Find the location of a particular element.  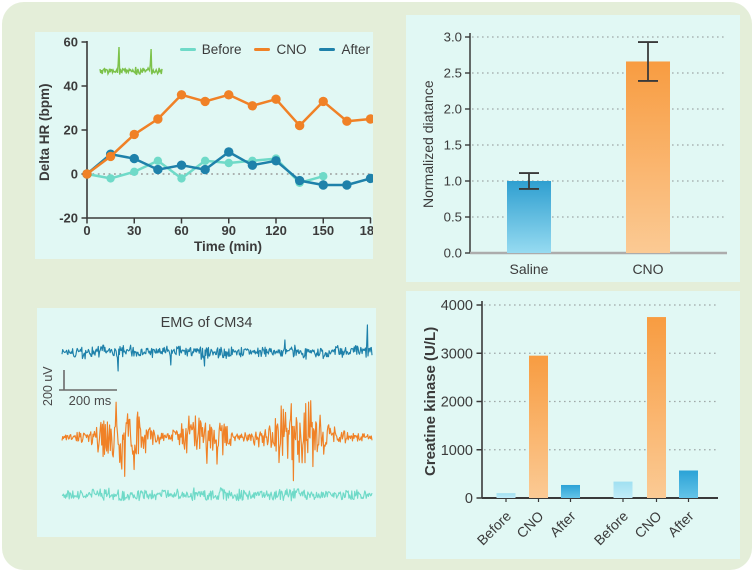

legend-label-before: Before is located at coordinates (221, 49).